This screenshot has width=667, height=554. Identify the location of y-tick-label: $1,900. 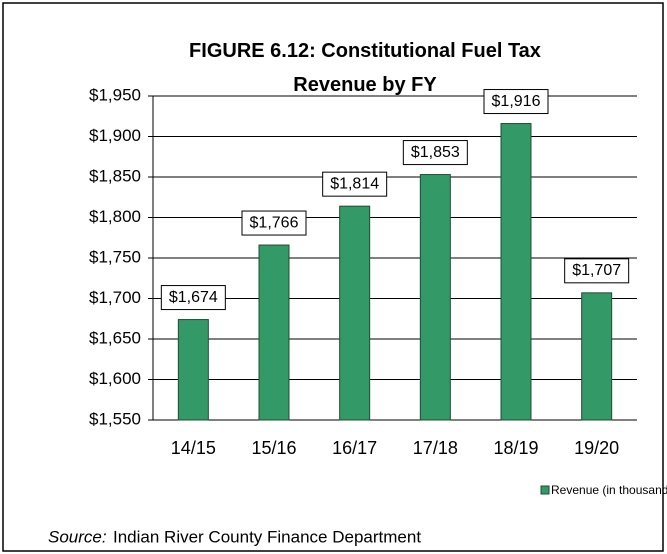
(115, 135).